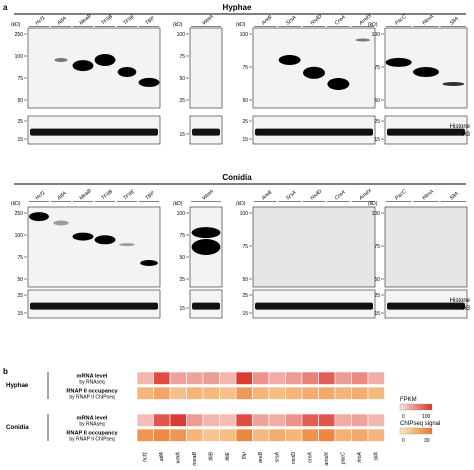 This screenshot has width=474, height=470. What do you see at coordinates (327, 458) in the screenshot?
I see `heatmap-gene-label: amdX` at bounding box center [327, 458].